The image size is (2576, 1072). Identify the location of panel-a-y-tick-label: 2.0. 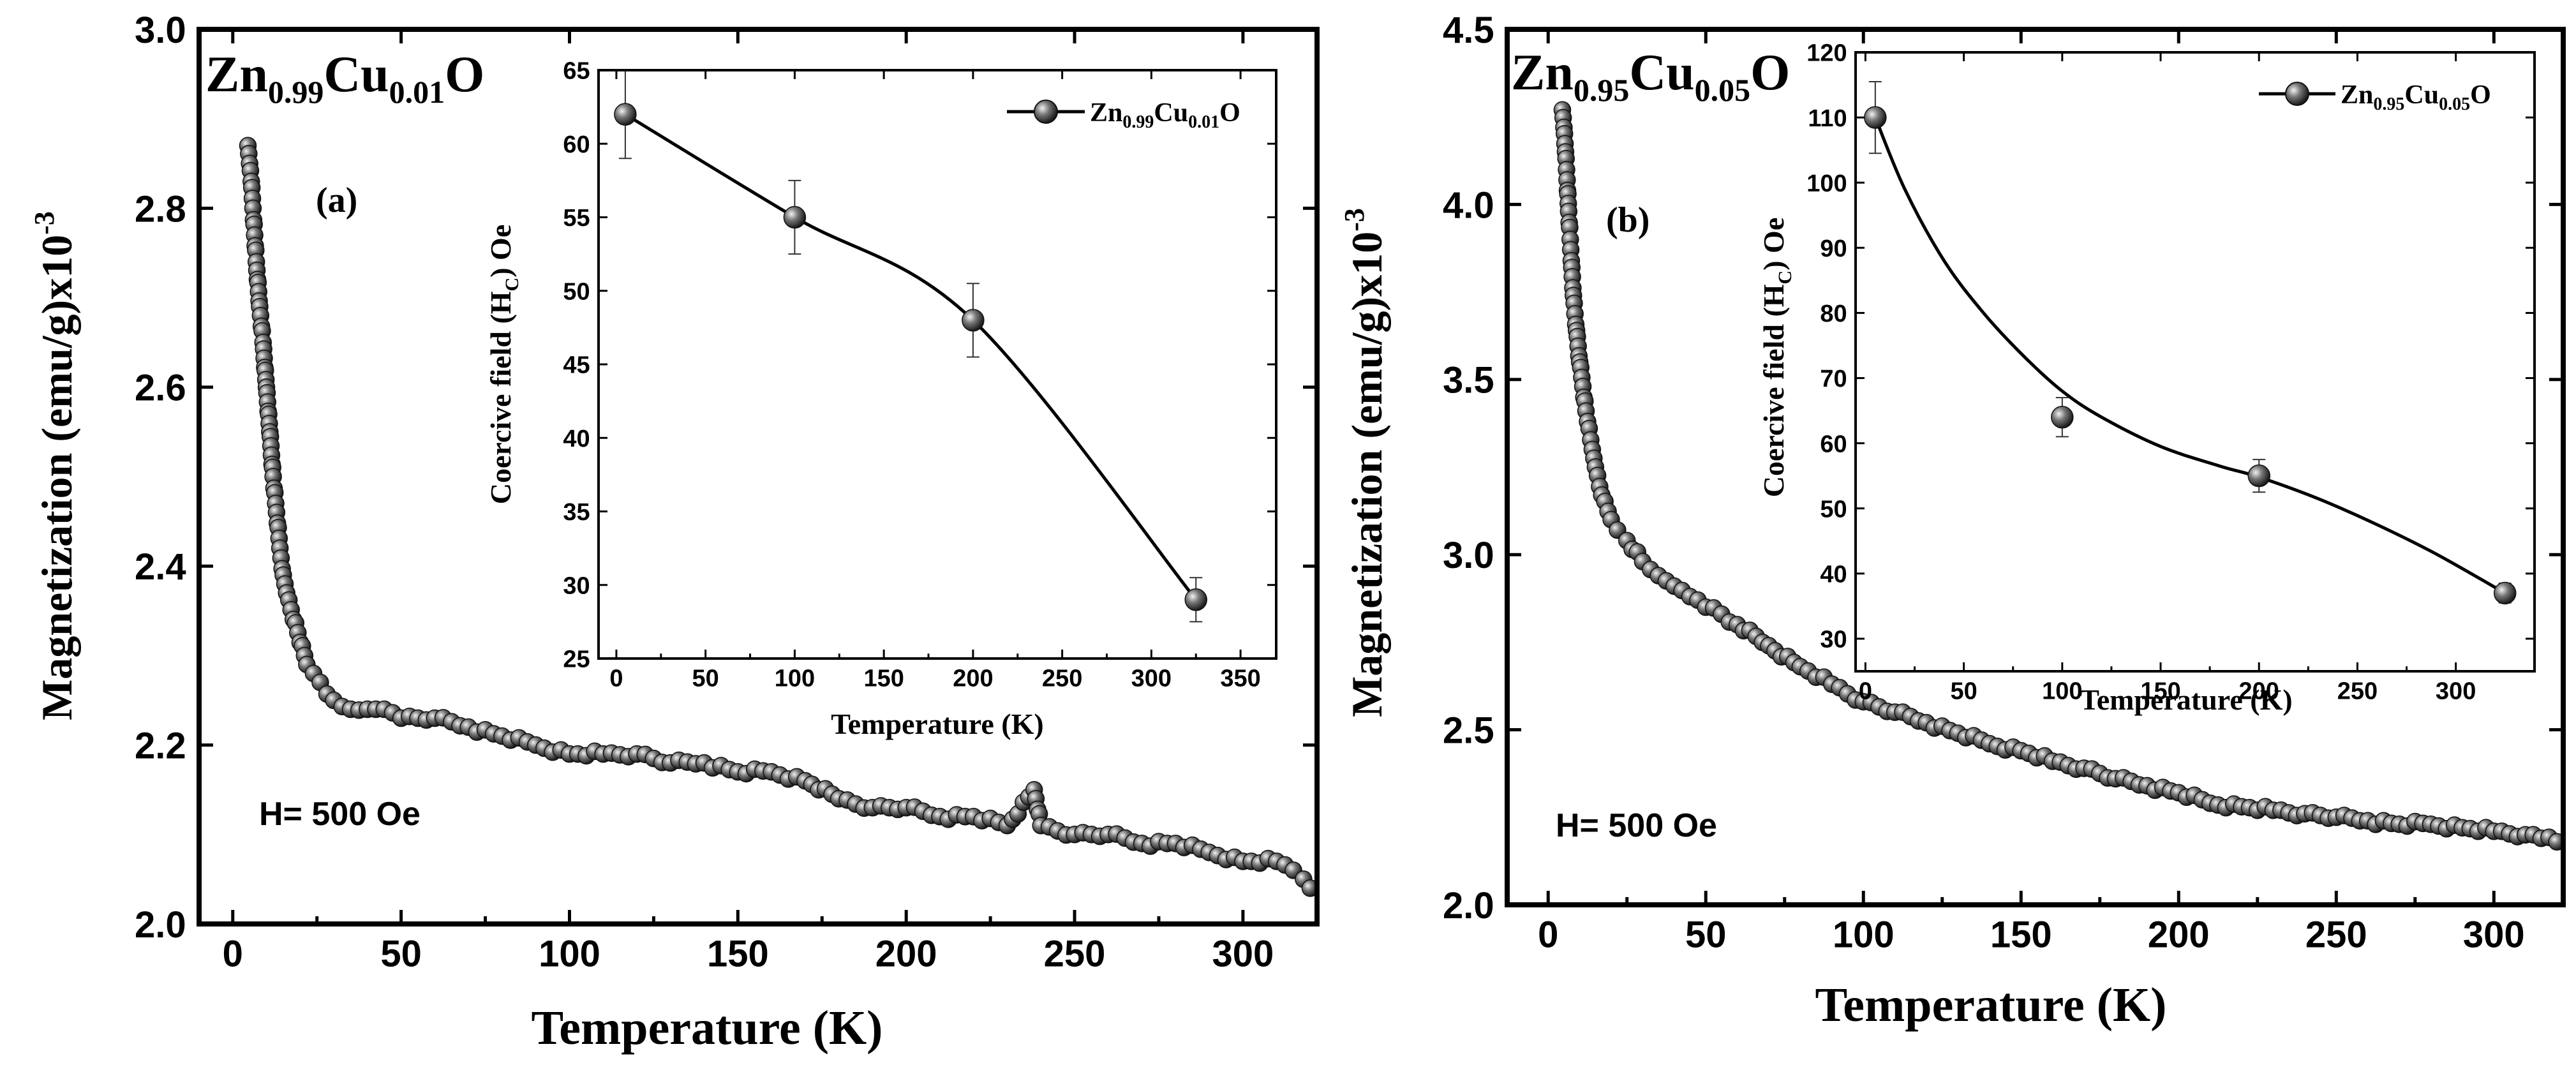
(160, 925).